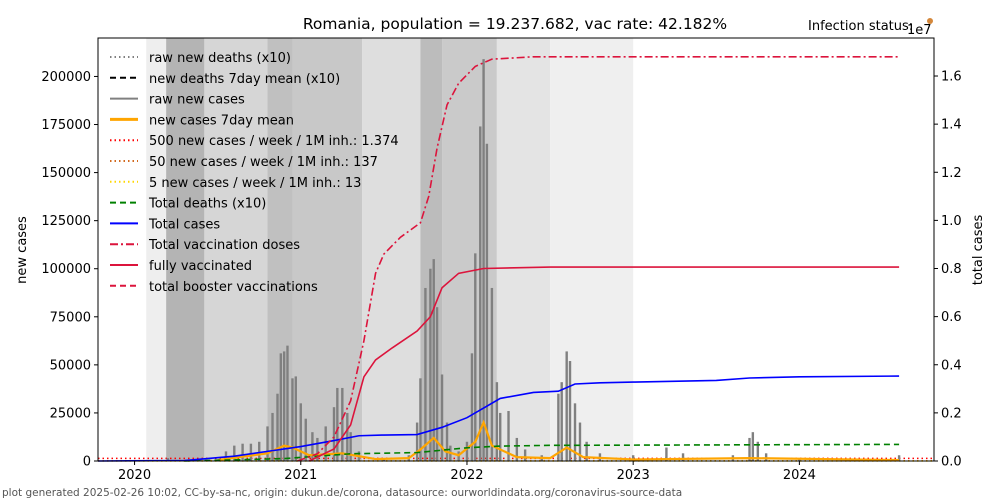  What do you see at coordinates (66, 125) in the screenshot?
I see `y-tick-label: 175000` at bounding box center [66, 125].